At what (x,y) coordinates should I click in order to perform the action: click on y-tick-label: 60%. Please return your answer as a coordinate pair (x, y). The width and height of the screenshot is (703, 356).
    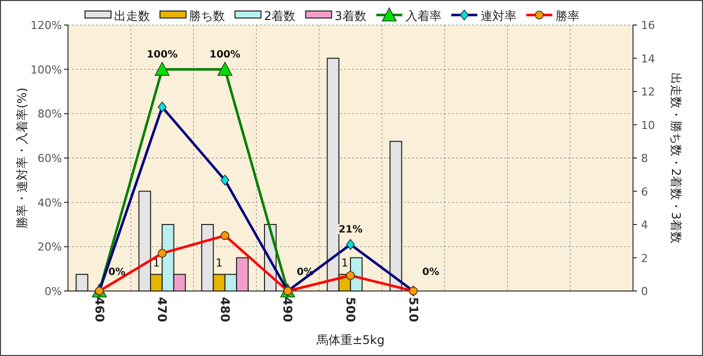
    Looking at the image, I should click on (50, 158).